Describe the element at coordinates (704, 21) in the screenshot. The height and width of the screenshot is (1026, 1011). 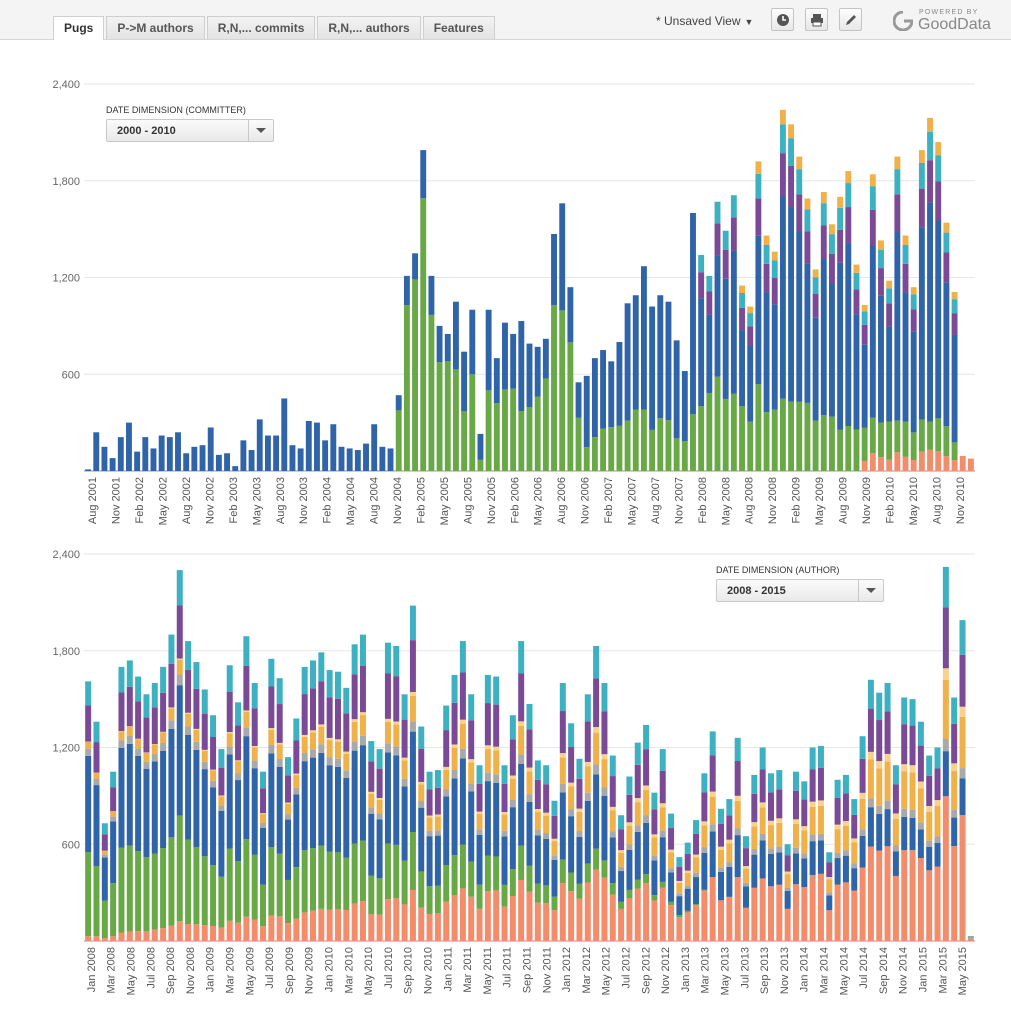
I see `saved-view-dropdown: * Unsaved View ▼` at that location.